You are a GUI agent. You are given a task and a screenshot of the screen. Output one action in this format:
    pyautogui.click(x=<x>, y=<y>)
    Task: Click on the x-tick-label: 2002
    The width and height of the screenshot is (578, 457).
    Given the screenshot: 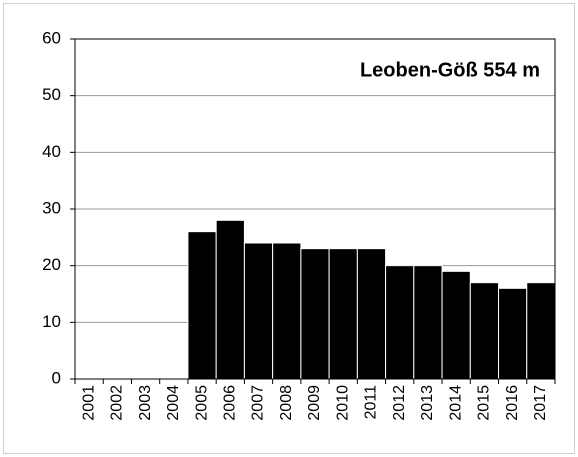 What is the action you would take?
    pyautogui.click(x=117, y=403)
    